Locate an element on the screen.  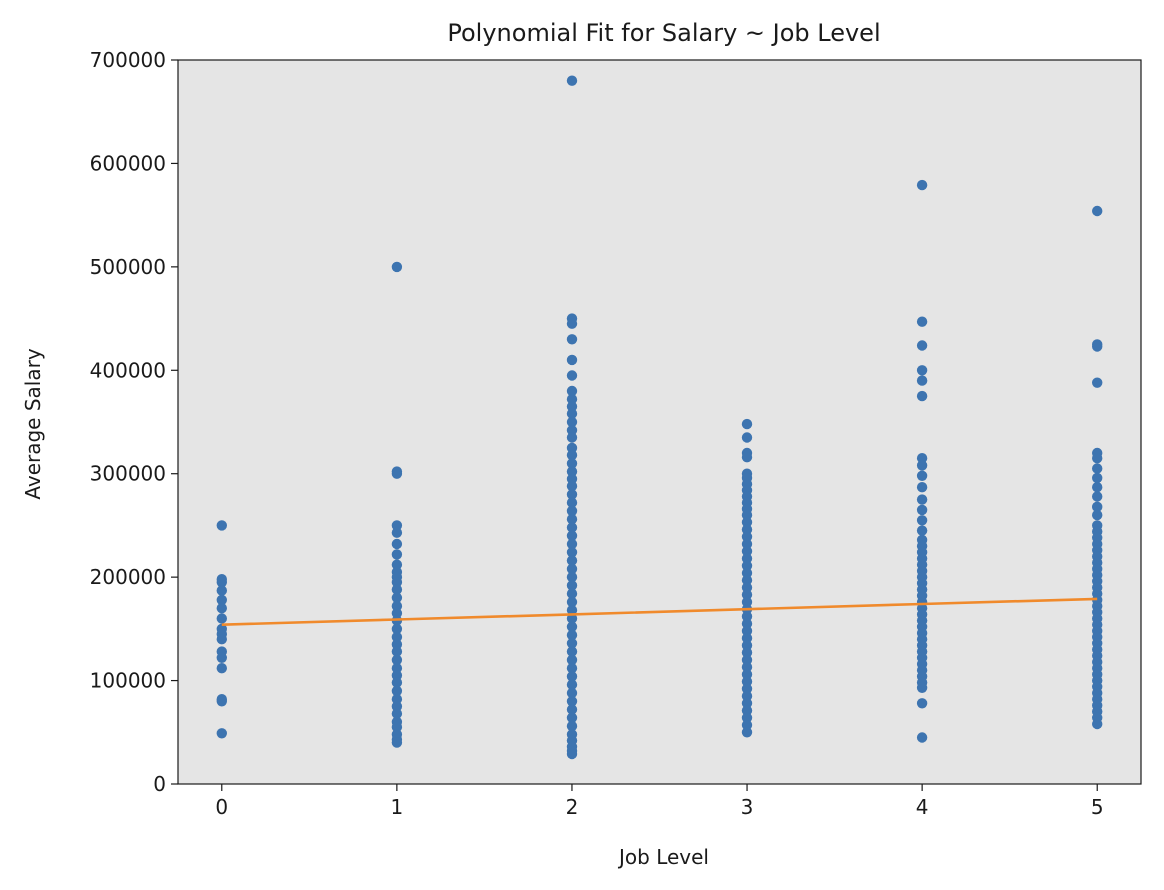
y-tick-label: 200000 is located at coordinates (128, 577).